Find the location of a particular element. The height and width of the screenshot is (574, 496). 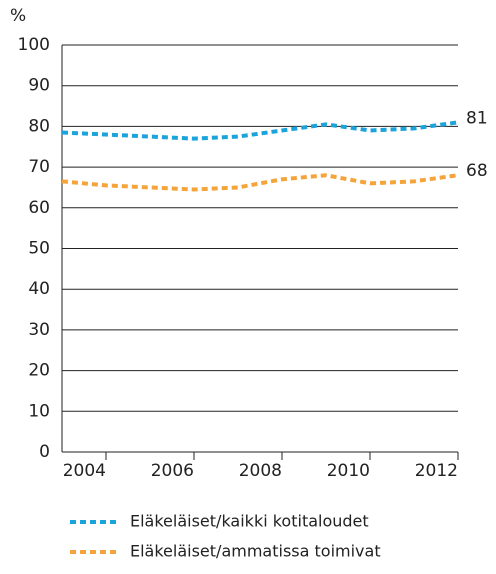

y-tick-label: 70 is located at coordinates (39, 167).